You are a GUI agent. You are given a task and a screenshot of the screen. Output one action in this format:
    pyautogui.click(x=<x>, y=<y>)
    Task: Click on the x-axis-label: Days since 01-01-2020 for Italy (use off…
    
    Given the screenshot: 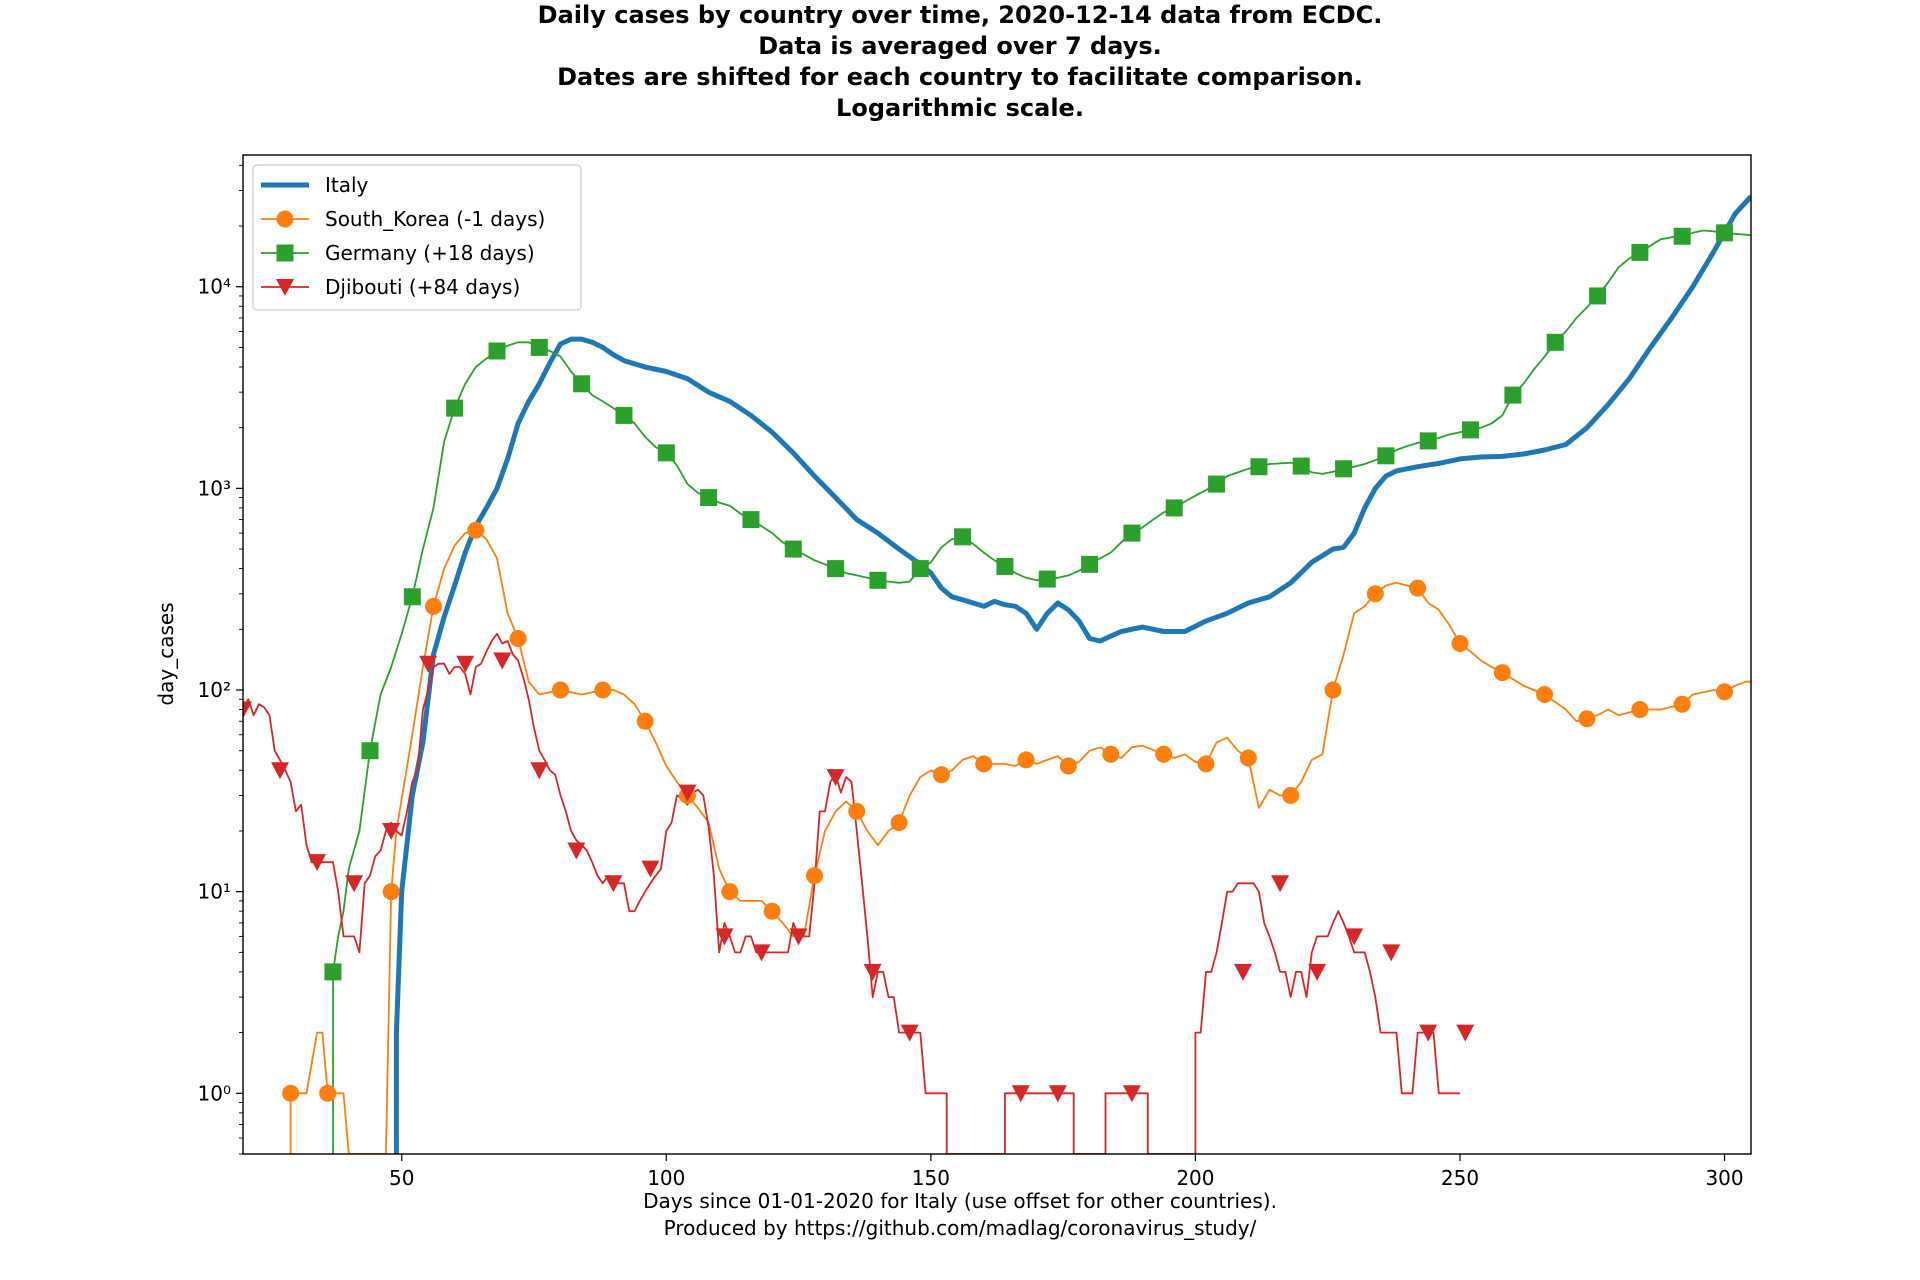 What is the action you would take?
    pyautogui.click(x=960, y=1215)
    